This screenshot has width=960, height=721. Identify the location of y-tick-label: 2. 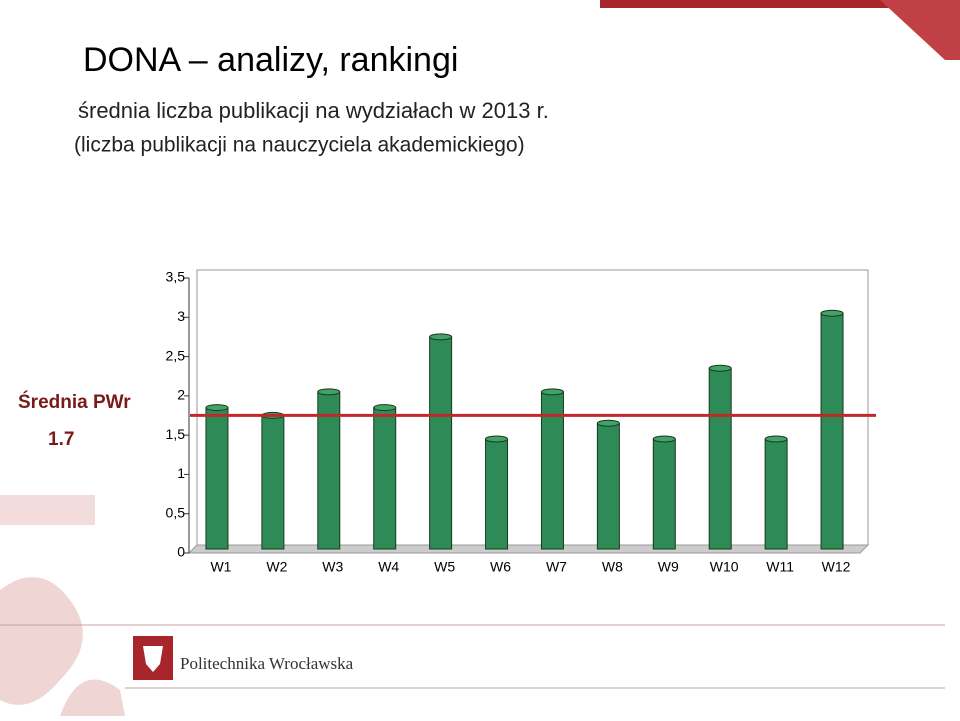
(181, 395).